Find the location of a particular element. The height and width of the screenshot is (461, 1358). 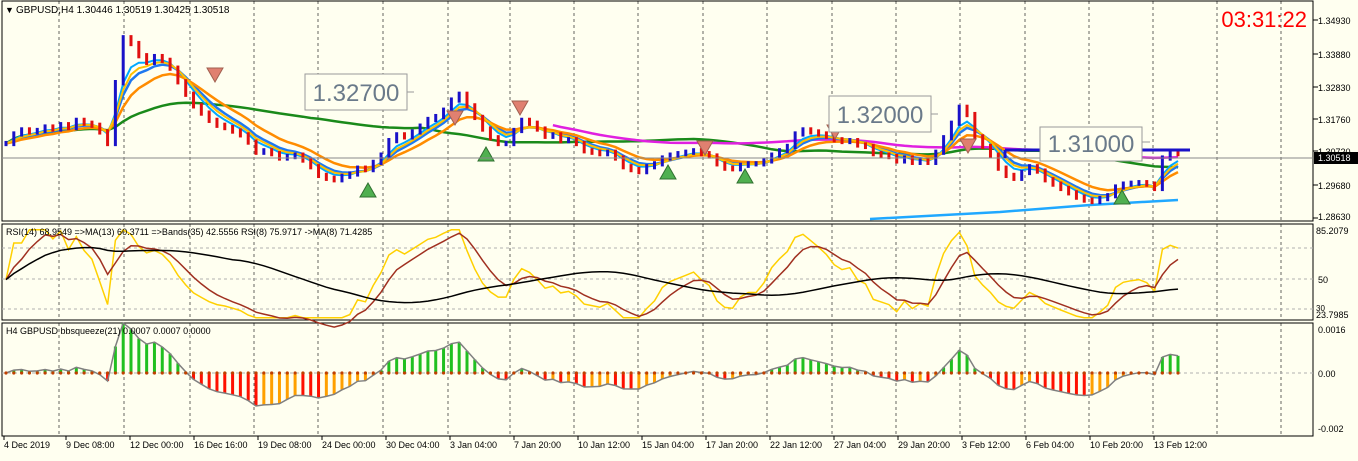

level-label-1: 1.32700 is located at coordinates (359, 92).